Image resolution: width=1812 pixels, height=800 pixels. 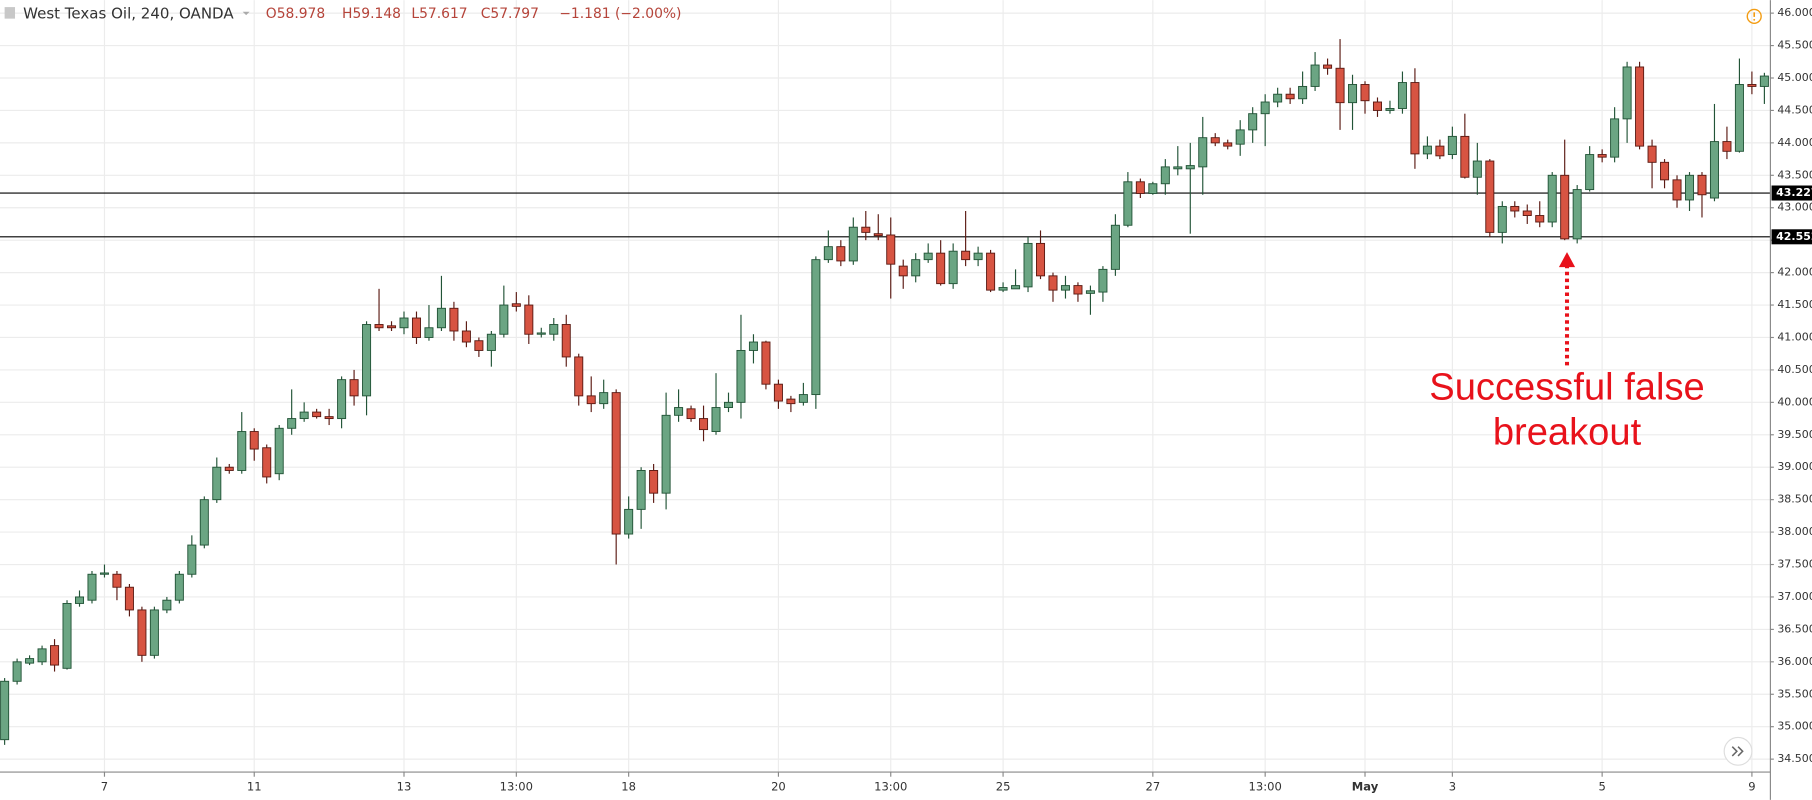 I want to click on header-value: H59.148, so click(x=371, y=14).